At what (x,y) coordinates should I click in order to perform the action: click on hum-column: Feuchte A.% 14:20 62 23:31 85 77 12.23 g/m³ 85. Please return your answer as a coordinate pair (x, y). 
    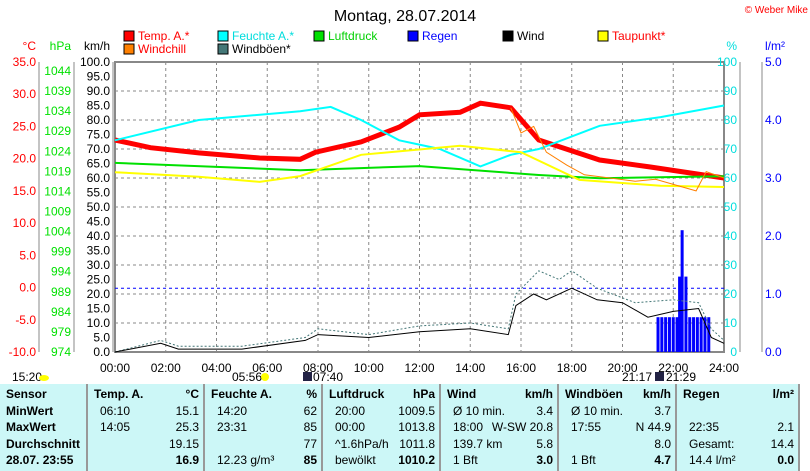
    Looking at the image, I should click on (264, 427).